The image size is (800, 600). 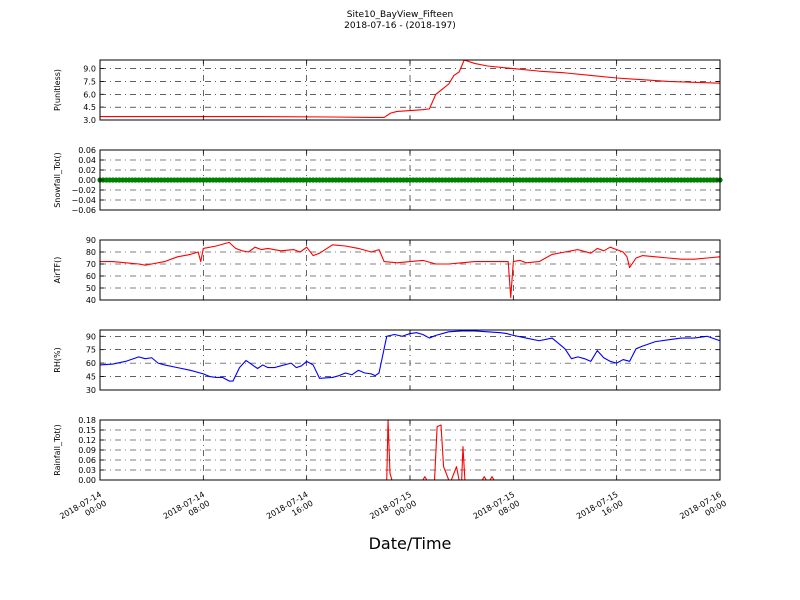 What do you see at coordinates (83, 190) in the screenshot?
I see `y-tick-label: −0.02` at bounding box center [83, 190].